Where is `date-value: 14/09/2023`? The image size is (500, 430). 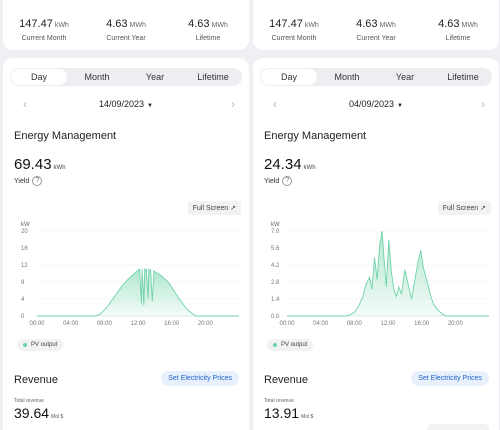
date-value: 14/09/2023 is located at coordinates (122, 104).